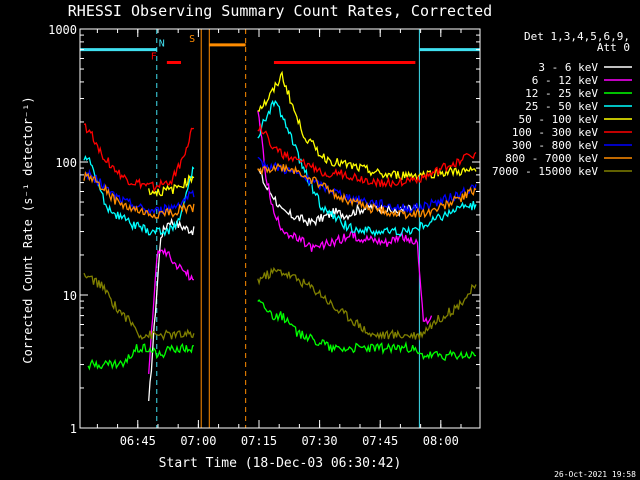 The width and height of the screenshot is (640, 480). I want to click on y-axis-label-group: Corrected Count Rate (s⁻¹ detector⁻¹), so click(28, 229).